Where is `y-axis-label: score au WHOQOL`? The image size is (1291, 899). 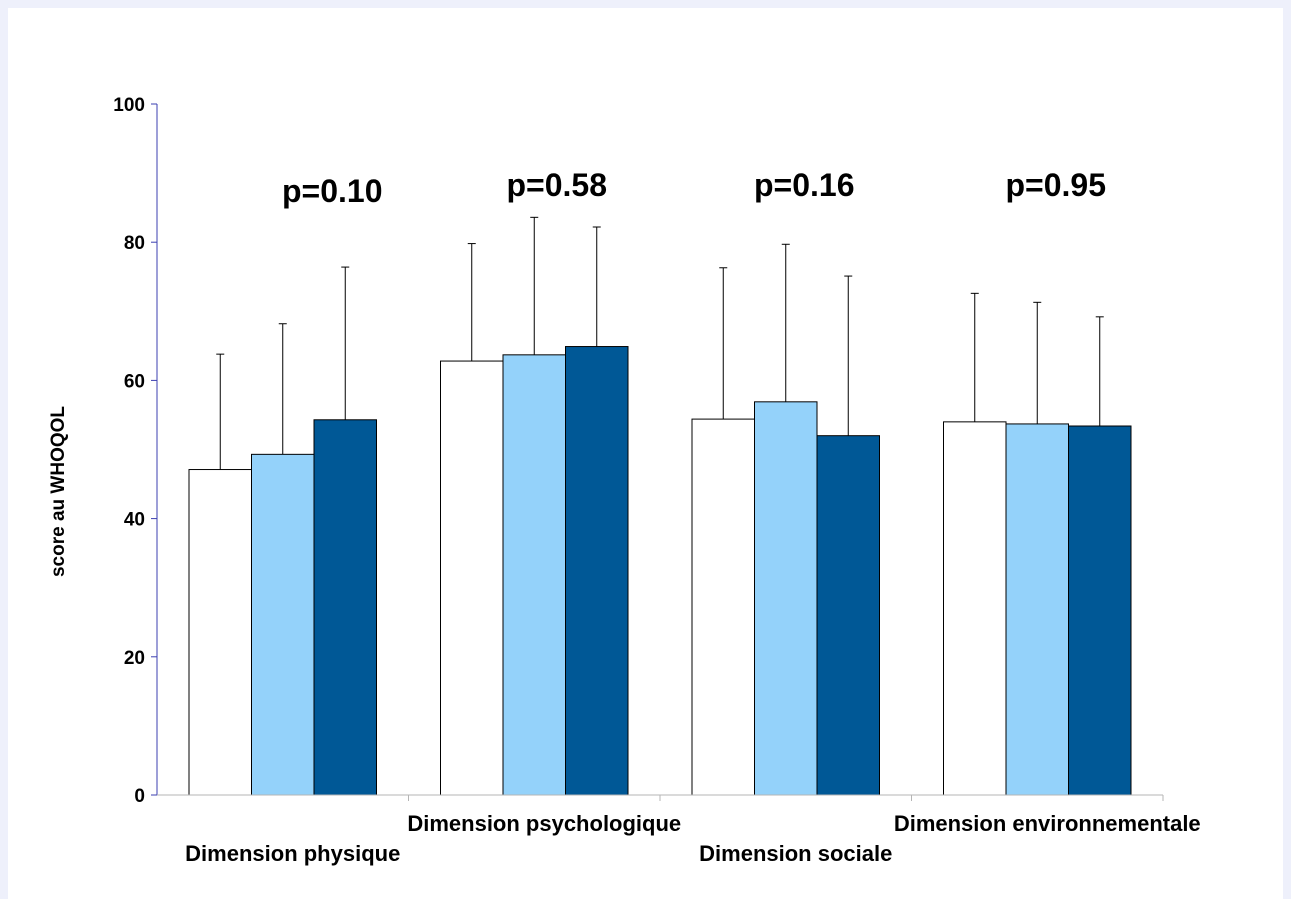 y-axis-label: score au WHOQOL is located at coordinates (58, 491).